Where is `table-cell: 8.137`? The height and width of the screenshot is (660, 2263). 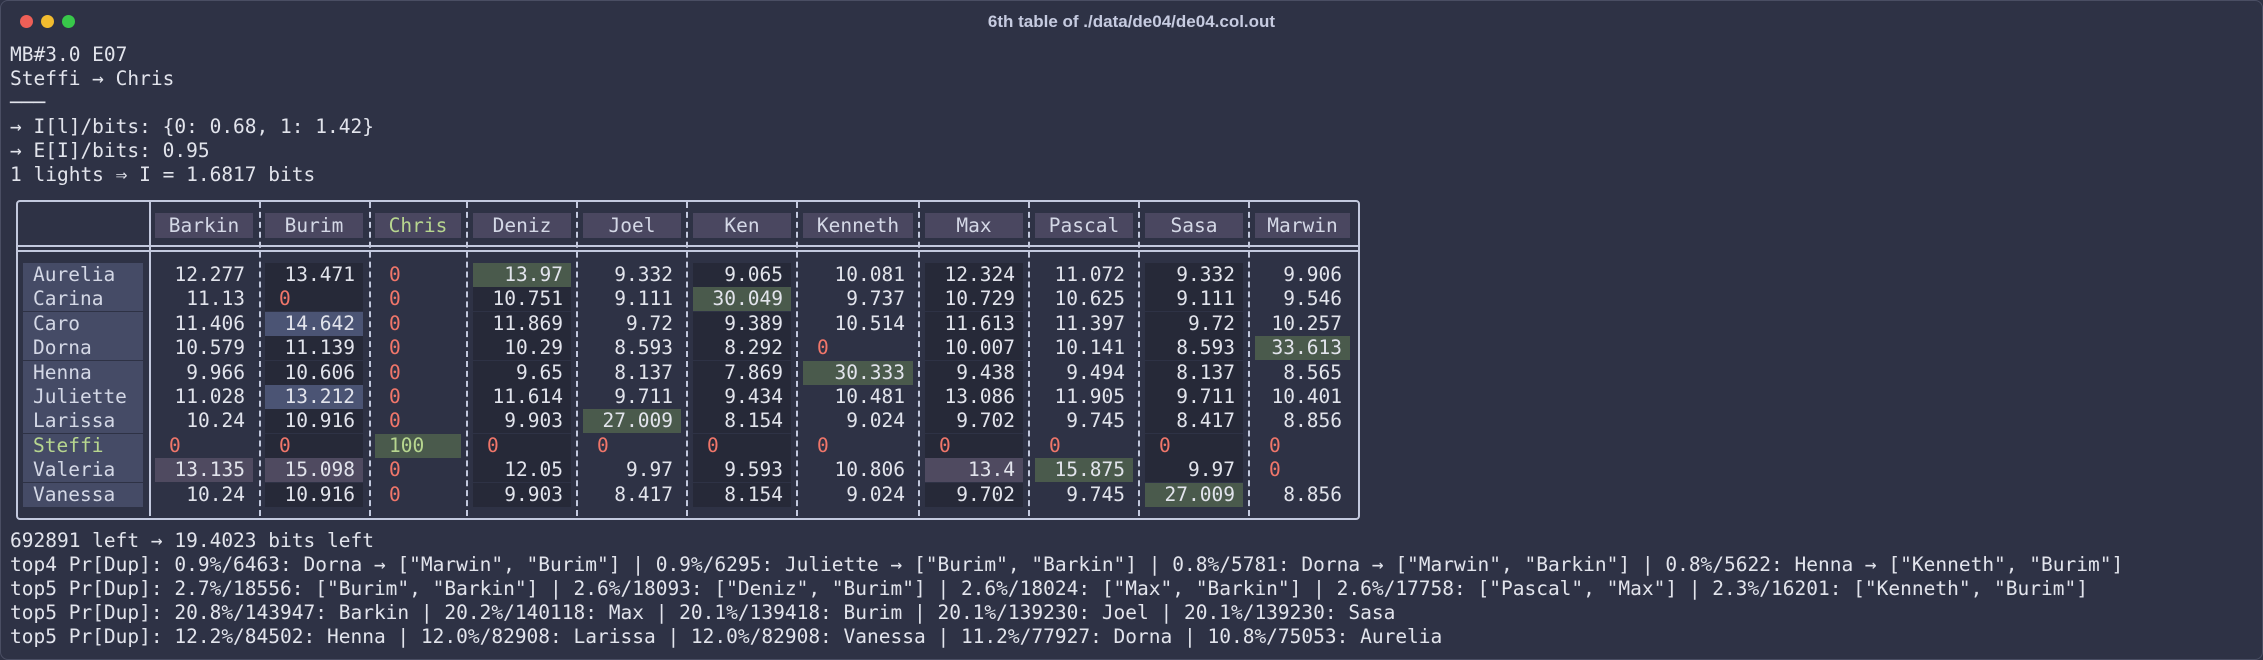
table-cell: 8.137 is located at coordinates (1194, 373).